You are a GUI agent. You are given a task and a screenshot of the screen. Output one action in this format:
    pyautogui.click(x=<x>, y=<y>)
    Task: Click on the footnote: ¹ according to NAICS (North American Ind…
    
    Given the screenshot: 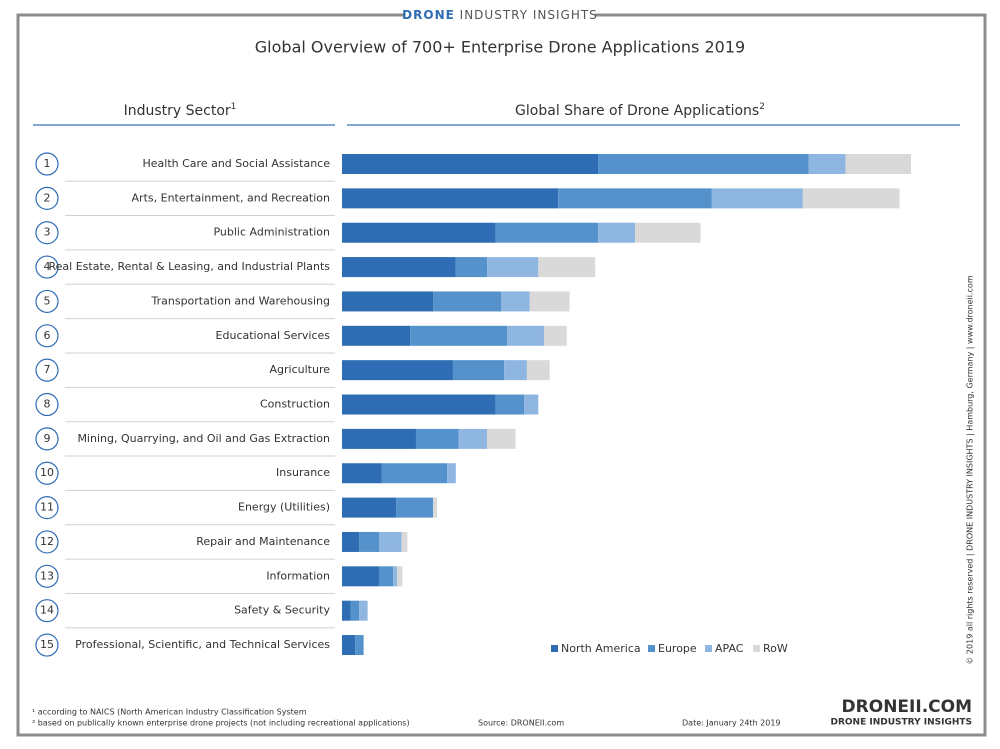 What is the action you would take?
    pyautogui.click(x=169, y=712)
    